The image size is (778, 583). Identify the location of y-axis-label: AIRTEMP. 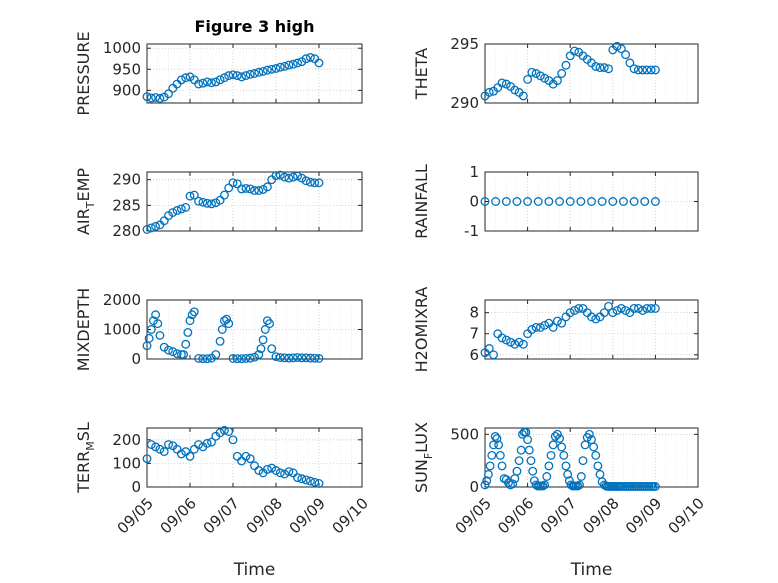
(85, 201).